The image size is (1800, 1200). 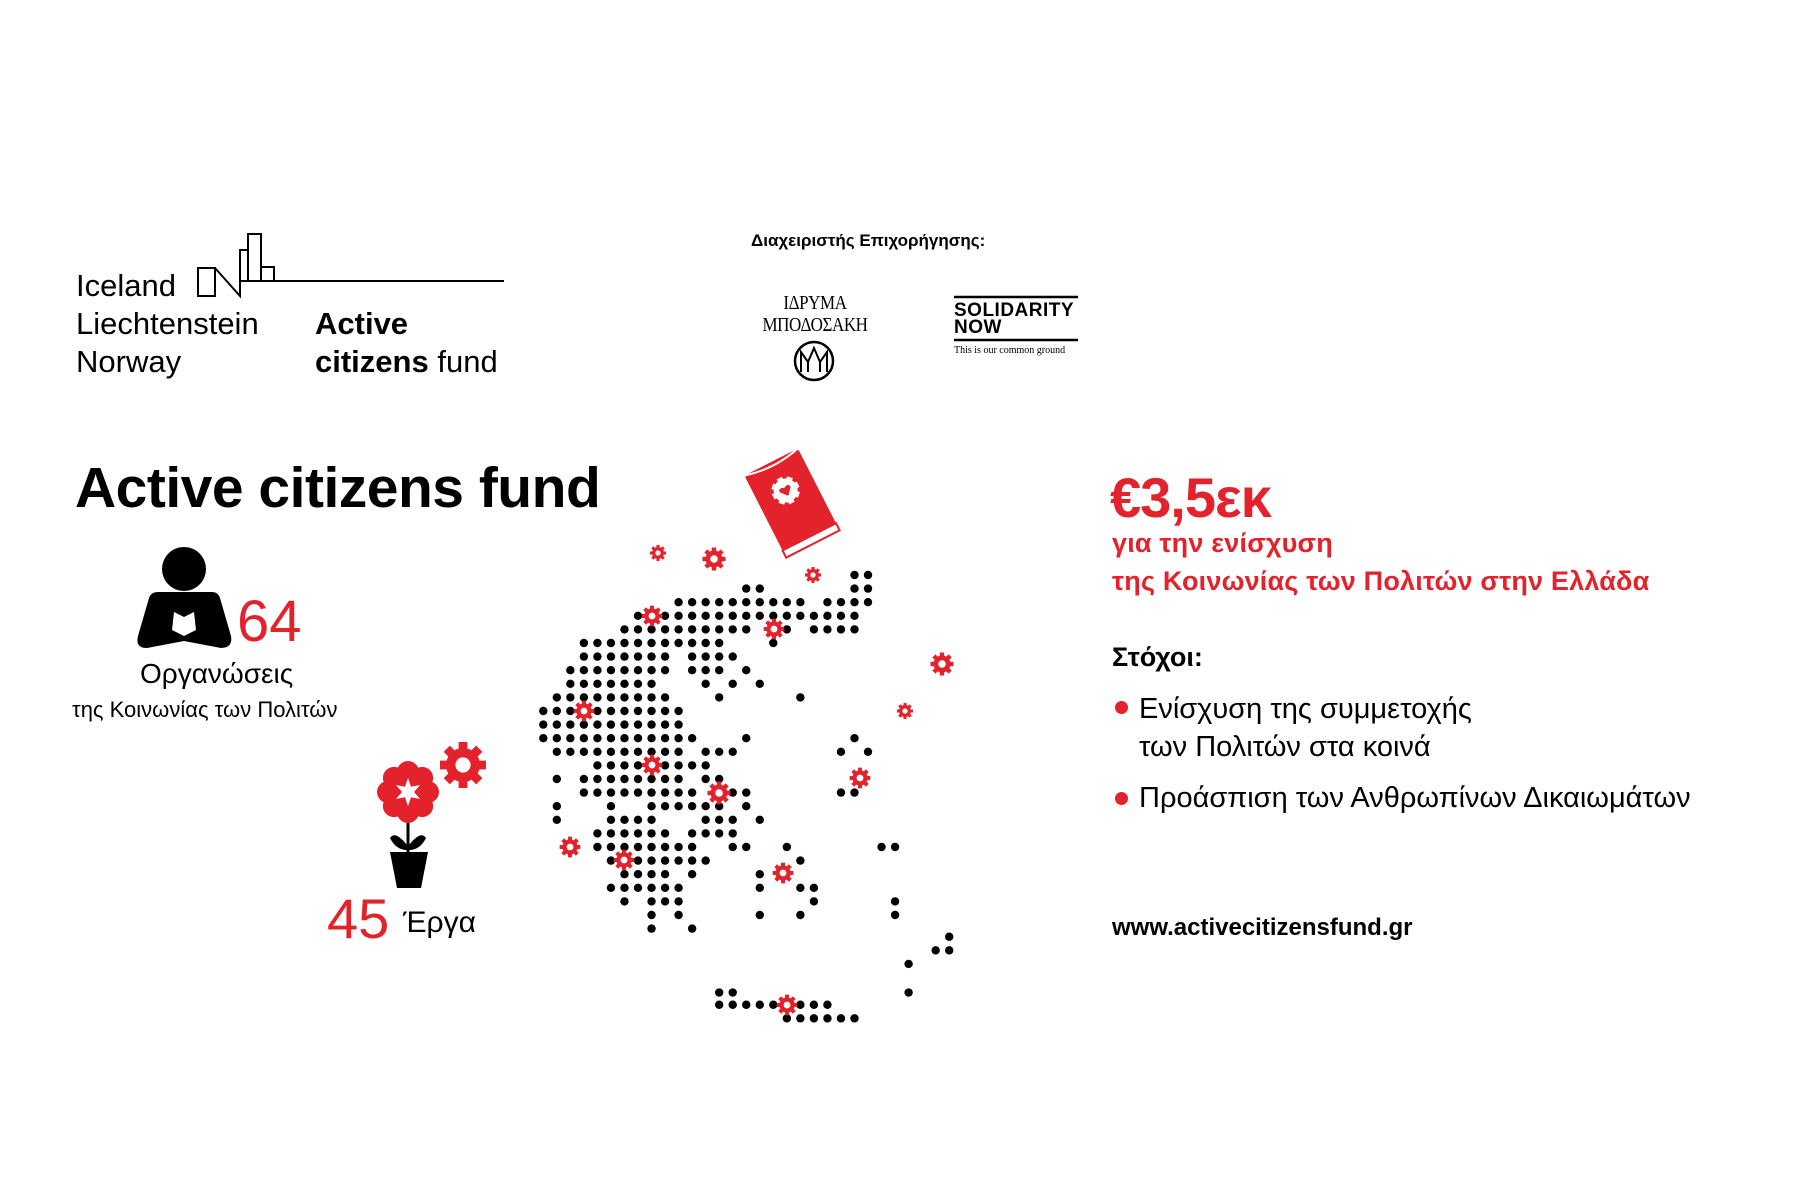 I want to click on book-gear-icon, so click(x=785, y=490).